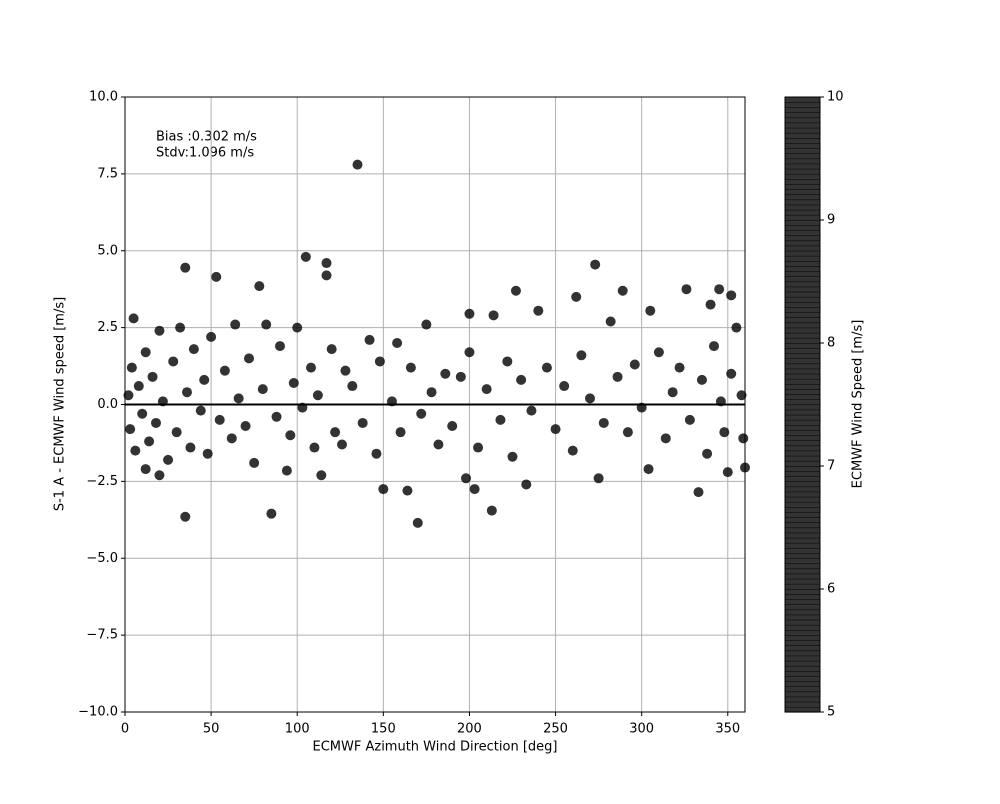  What do you see at coordinates (107, 327) in the screenshot?
I see `y-tick-label: 2.5` at bounding box center [107, 327].